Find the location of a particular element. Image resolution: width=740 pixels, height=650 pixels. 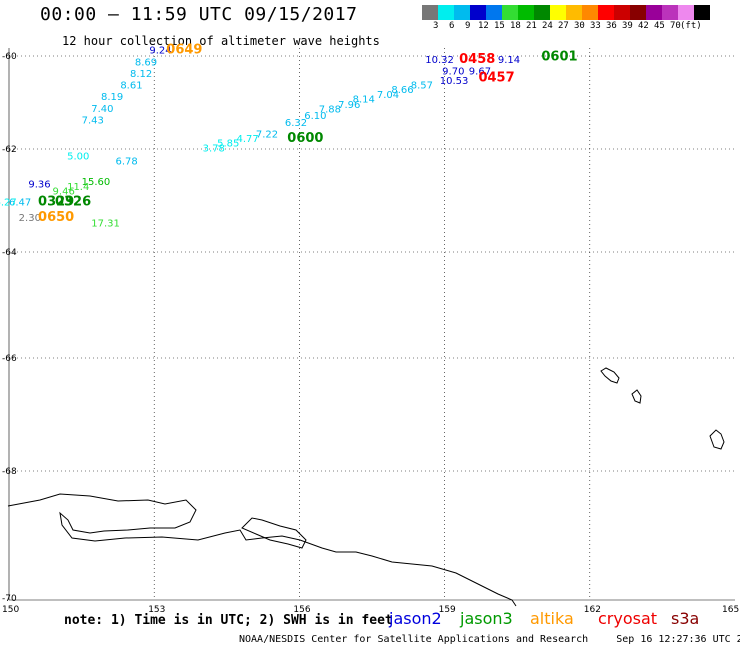

latitude-label: -66 is located at coordinates (9, 359).